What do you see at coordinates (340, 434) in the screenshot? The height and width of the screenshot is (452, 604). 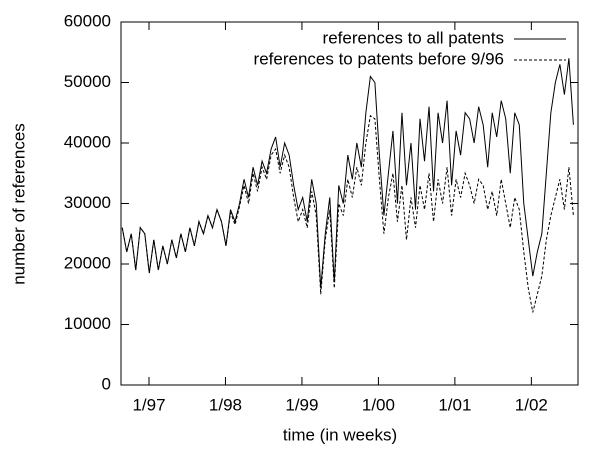 I see `x-axis-label: time (in weeks)` at bounding box center [340, 434].